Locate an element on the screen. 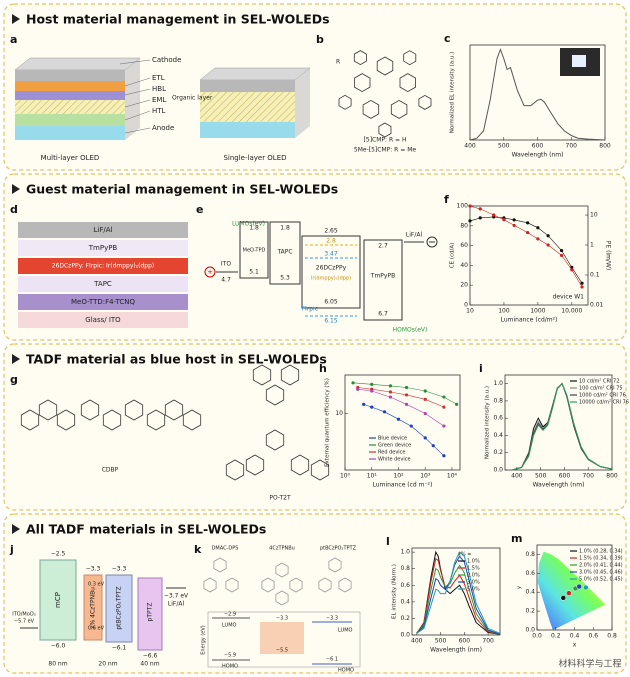 The width and height of the screenshot is (630, 677). compound-label: CDBP is located at coordinates (110, 470).